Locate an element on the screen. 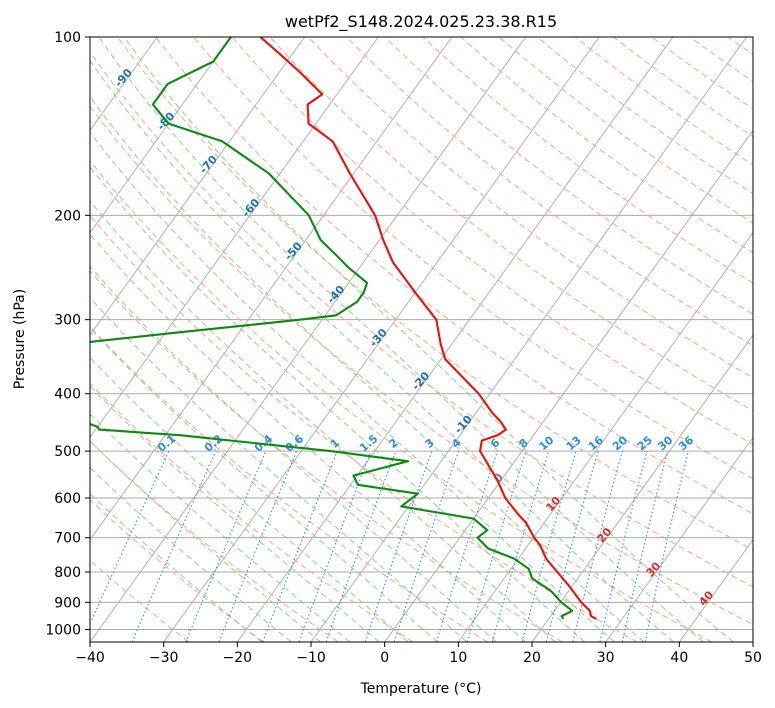 The width and height of the screenshot is (775, 708). mixing-ratio-label: 1 is located at coordinates (335, 443).